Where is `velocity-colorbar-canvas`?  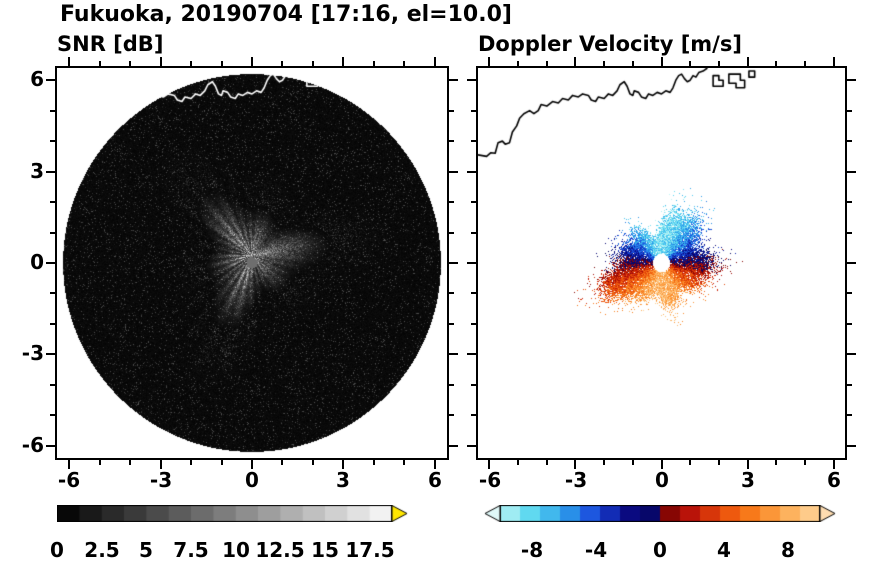
velocity-colorbar-canvas is located at coordinates (660, 513).